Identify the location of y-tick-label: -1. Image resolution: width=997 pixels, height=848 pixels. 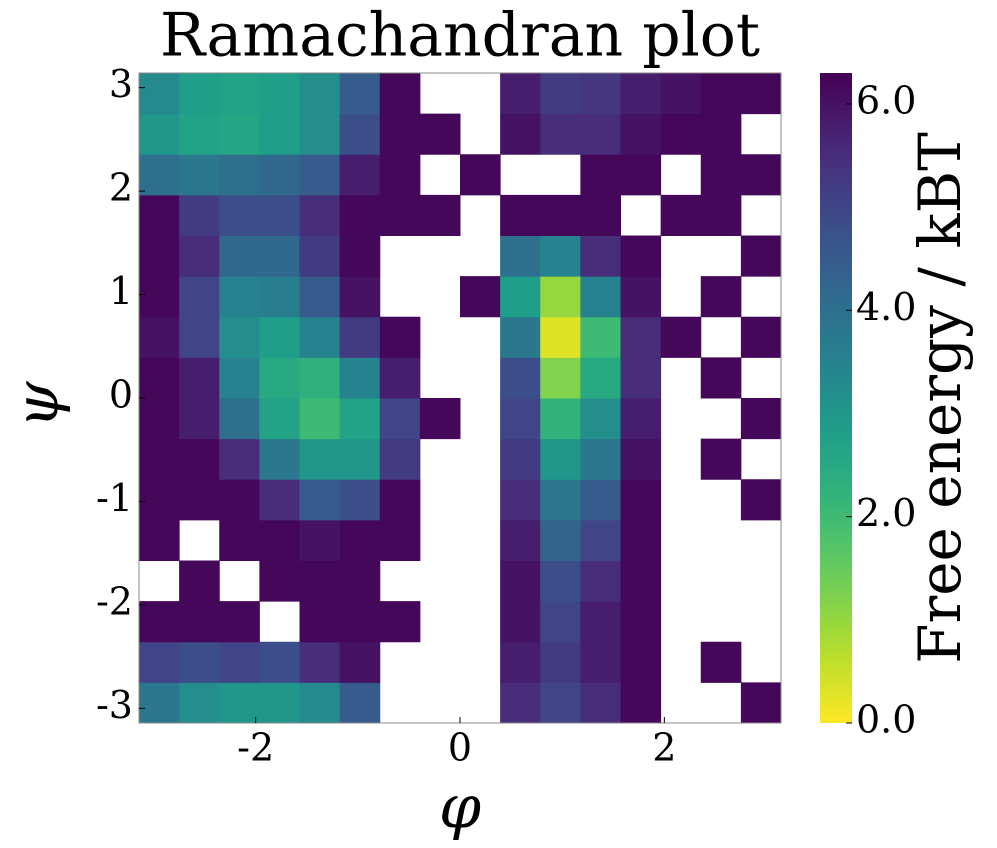
(114, 498).